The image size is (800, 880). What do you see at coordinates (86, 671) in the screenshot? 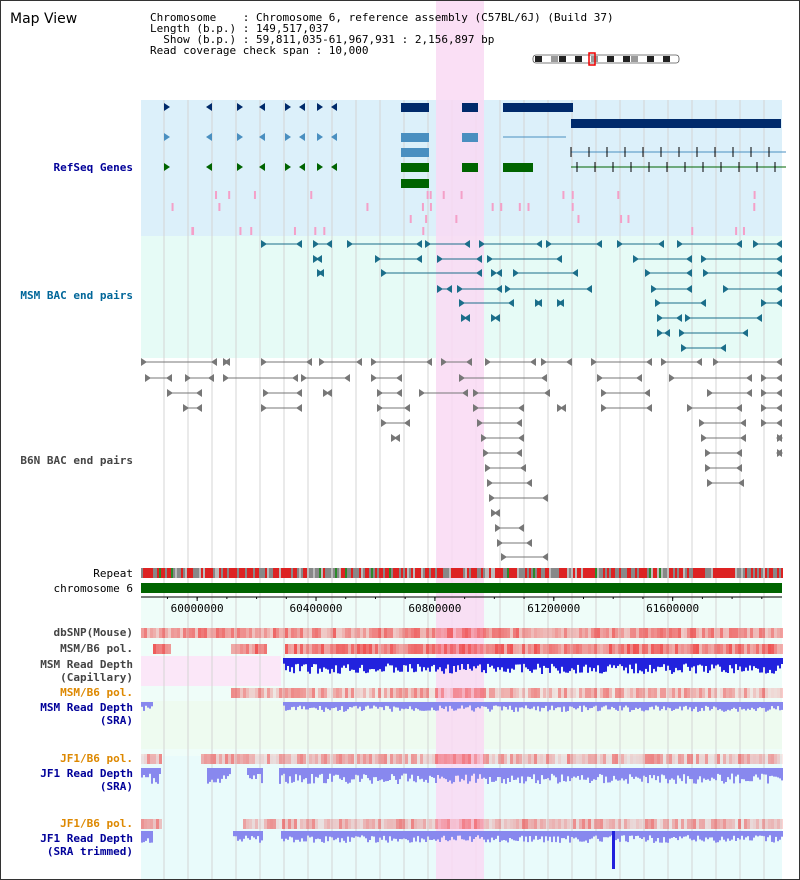
I see `msm-read-depth-capillary-label: MSM Read Depth (Capillary)` at bounding box center [86, 671].